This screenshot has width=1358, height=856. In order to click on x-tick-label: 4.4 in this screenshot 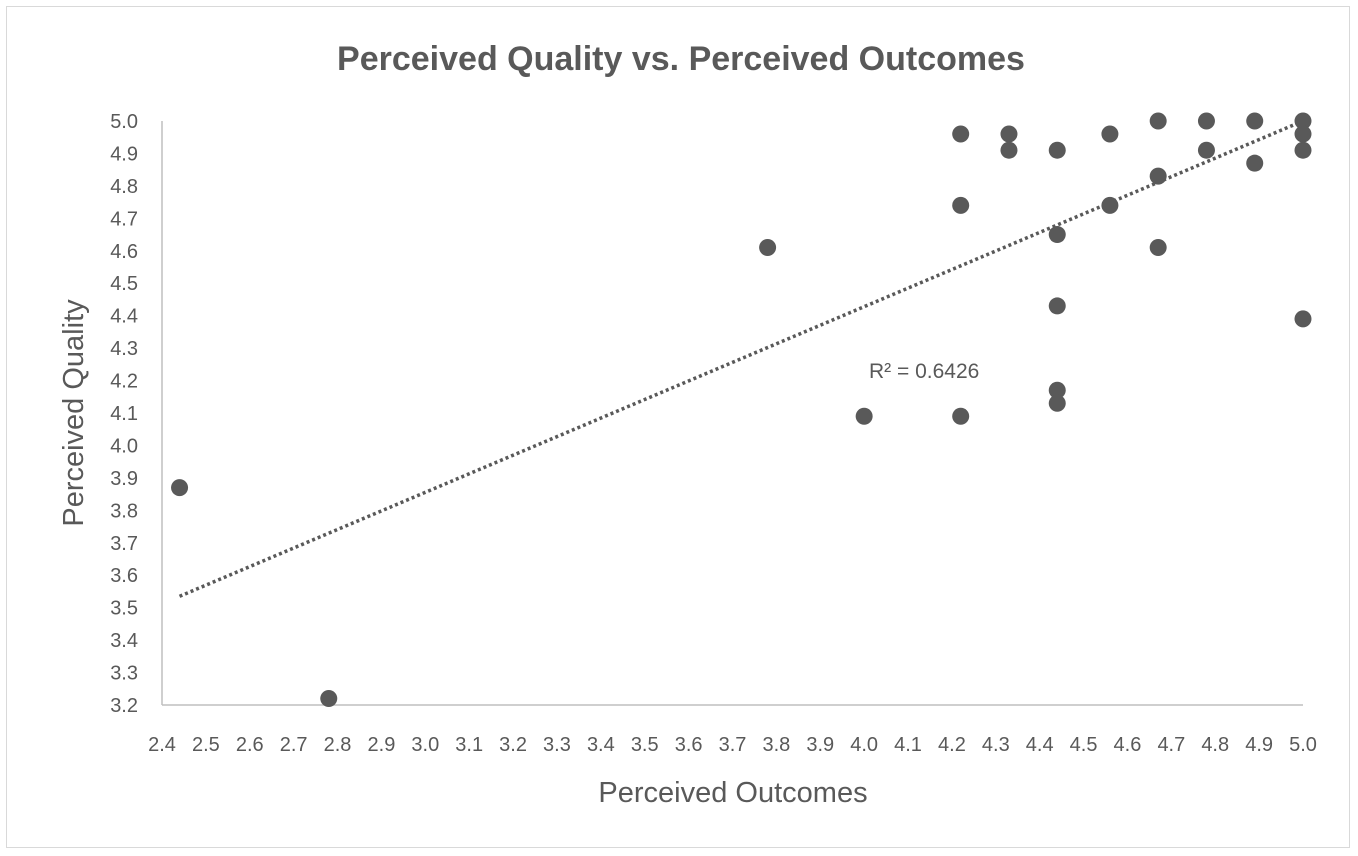, I will do `click(1040, 745)`.